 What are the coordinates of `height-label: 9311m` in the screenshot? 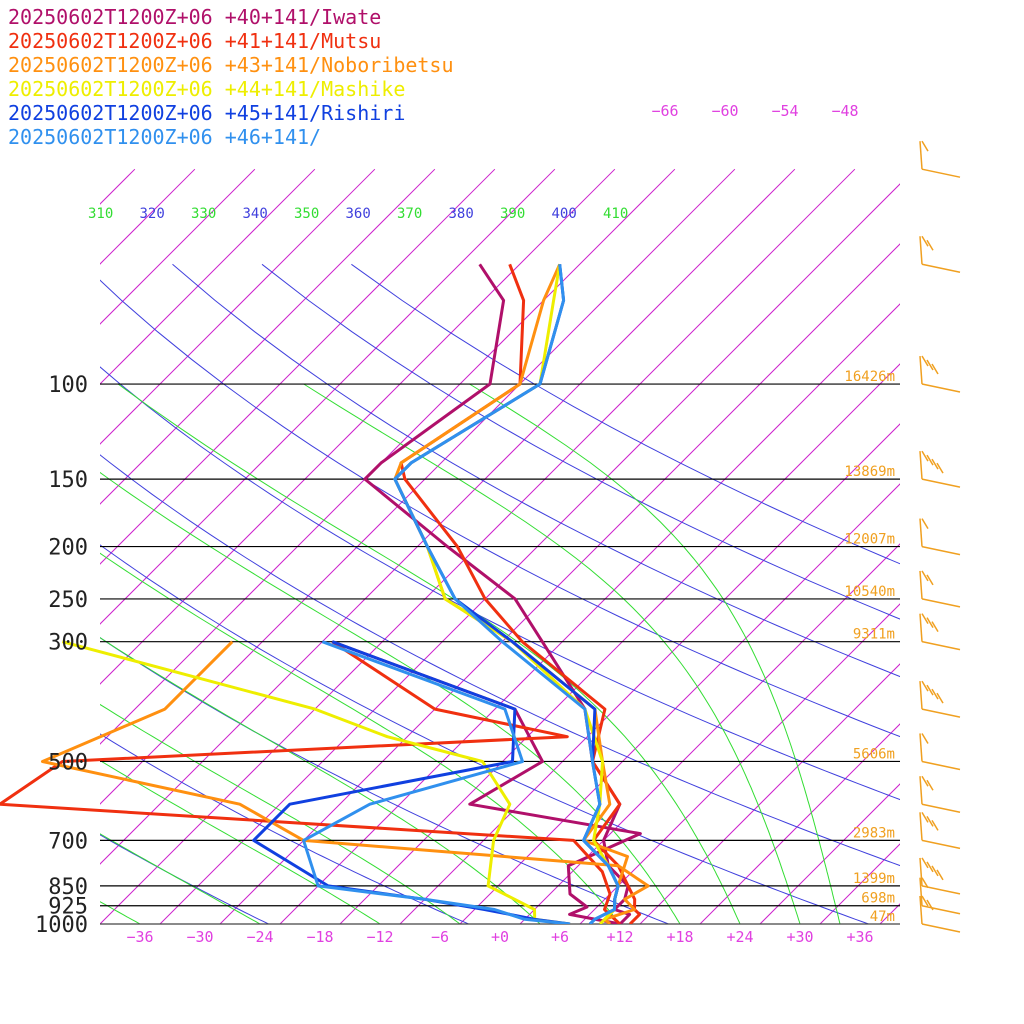 It's located at (874, 635).